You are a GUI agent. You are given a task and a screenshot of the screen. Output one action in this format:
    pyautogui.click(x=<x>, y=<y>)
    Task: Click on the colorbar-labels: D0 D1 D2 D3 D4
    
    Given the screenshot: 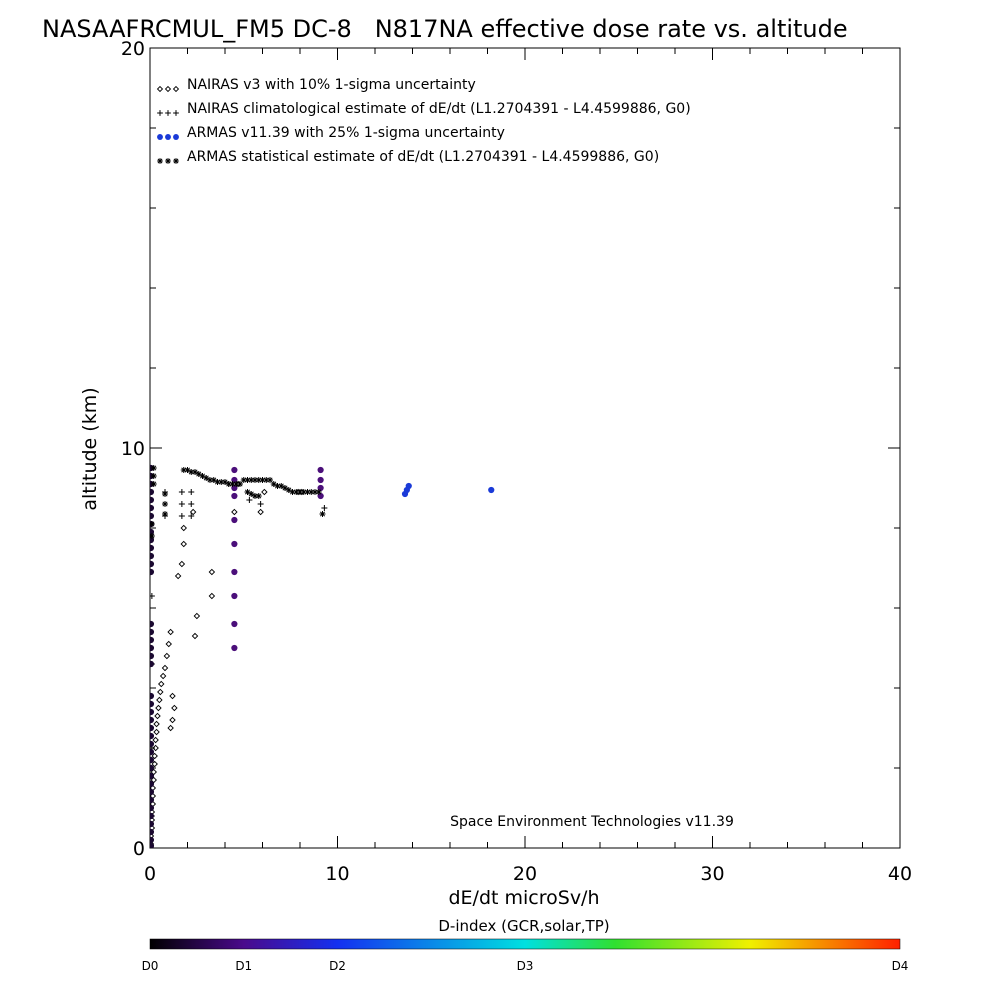 What is the action you would take?
    pyautogui.click(x=525, y=966)
    